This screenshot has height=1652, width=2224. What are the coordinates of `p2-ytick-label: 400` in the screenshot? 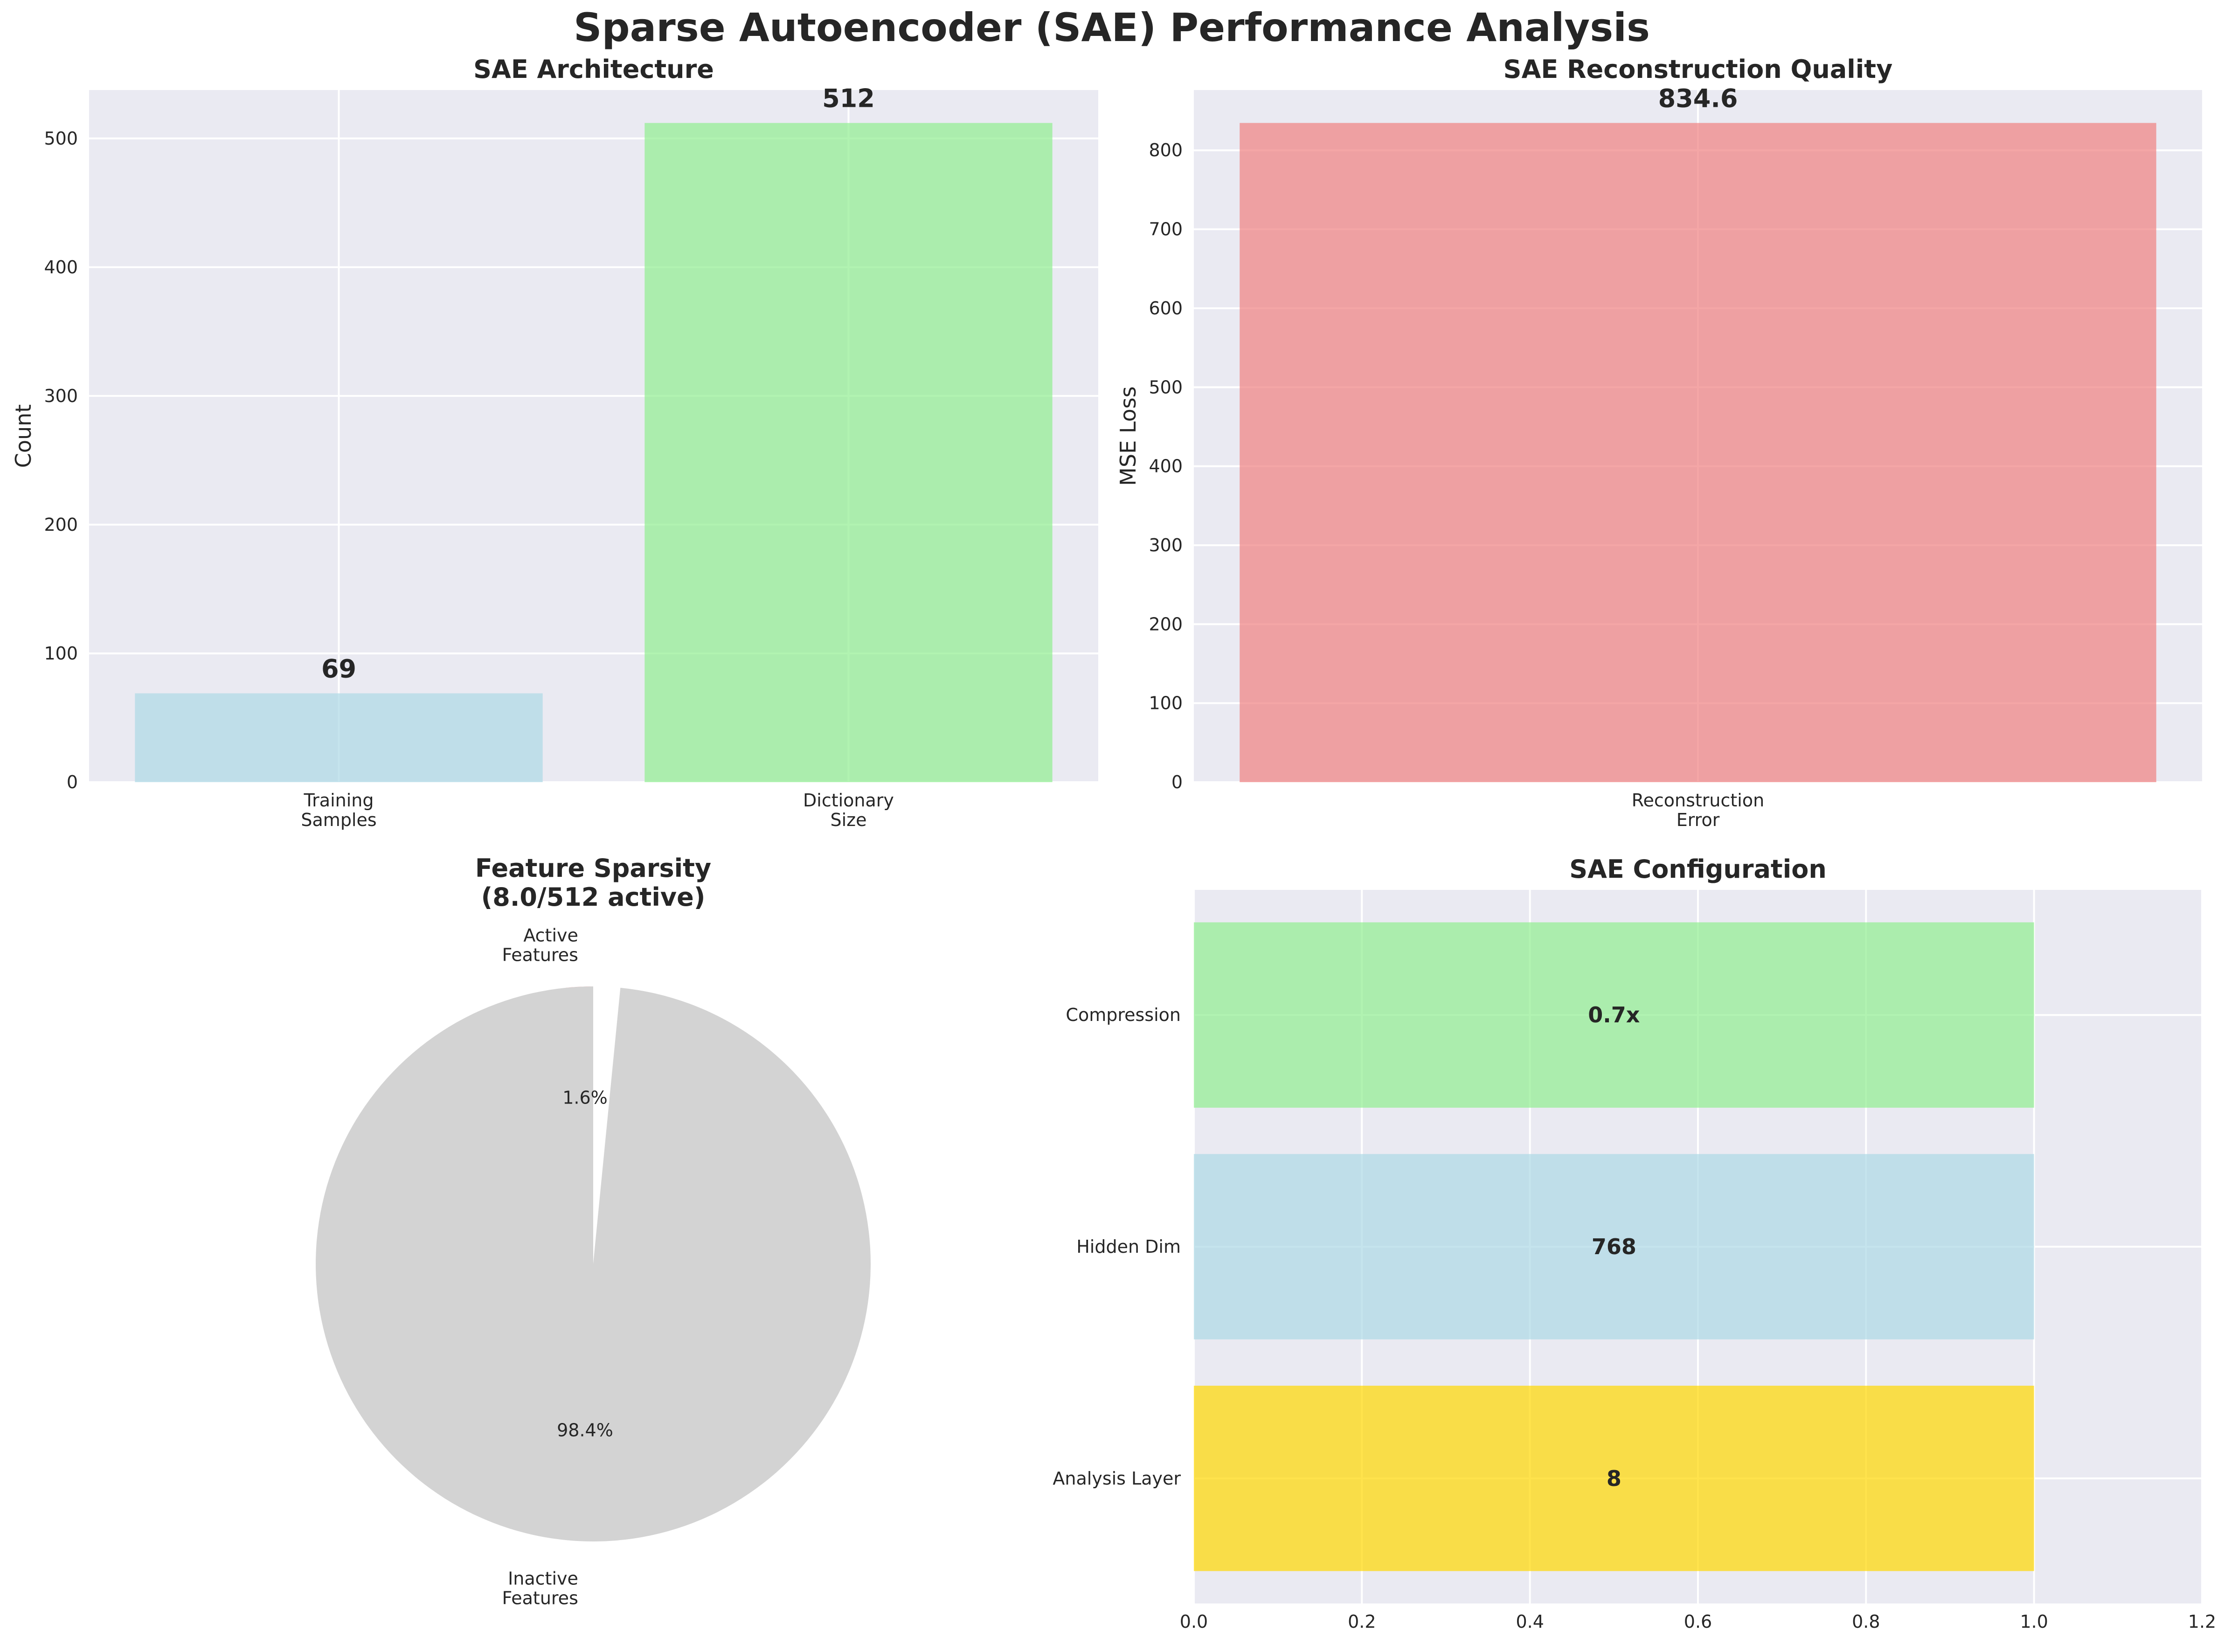 It's located at (1166, 466).